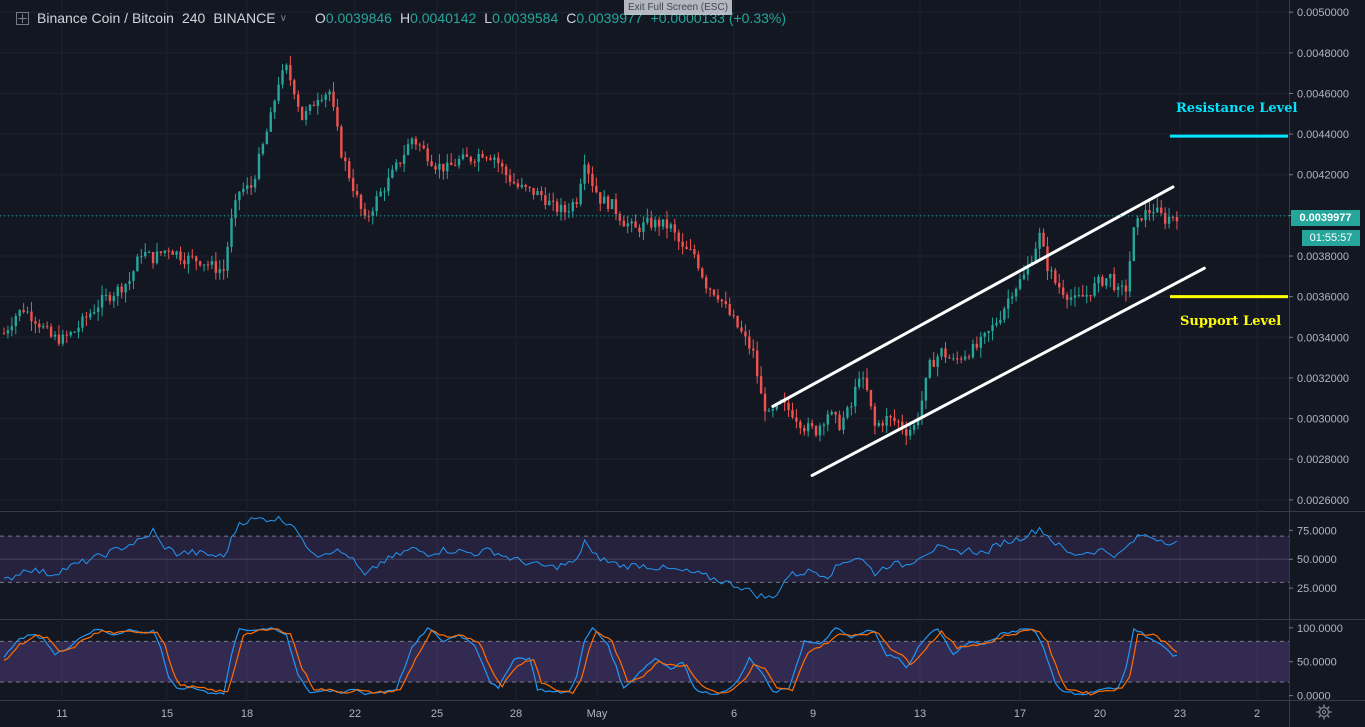 The height and width of the screenshot is (727, 1365). Describe the element at coordinates (1257, 714) in the screenshot. I see `time-axis-label: 2` at that location.